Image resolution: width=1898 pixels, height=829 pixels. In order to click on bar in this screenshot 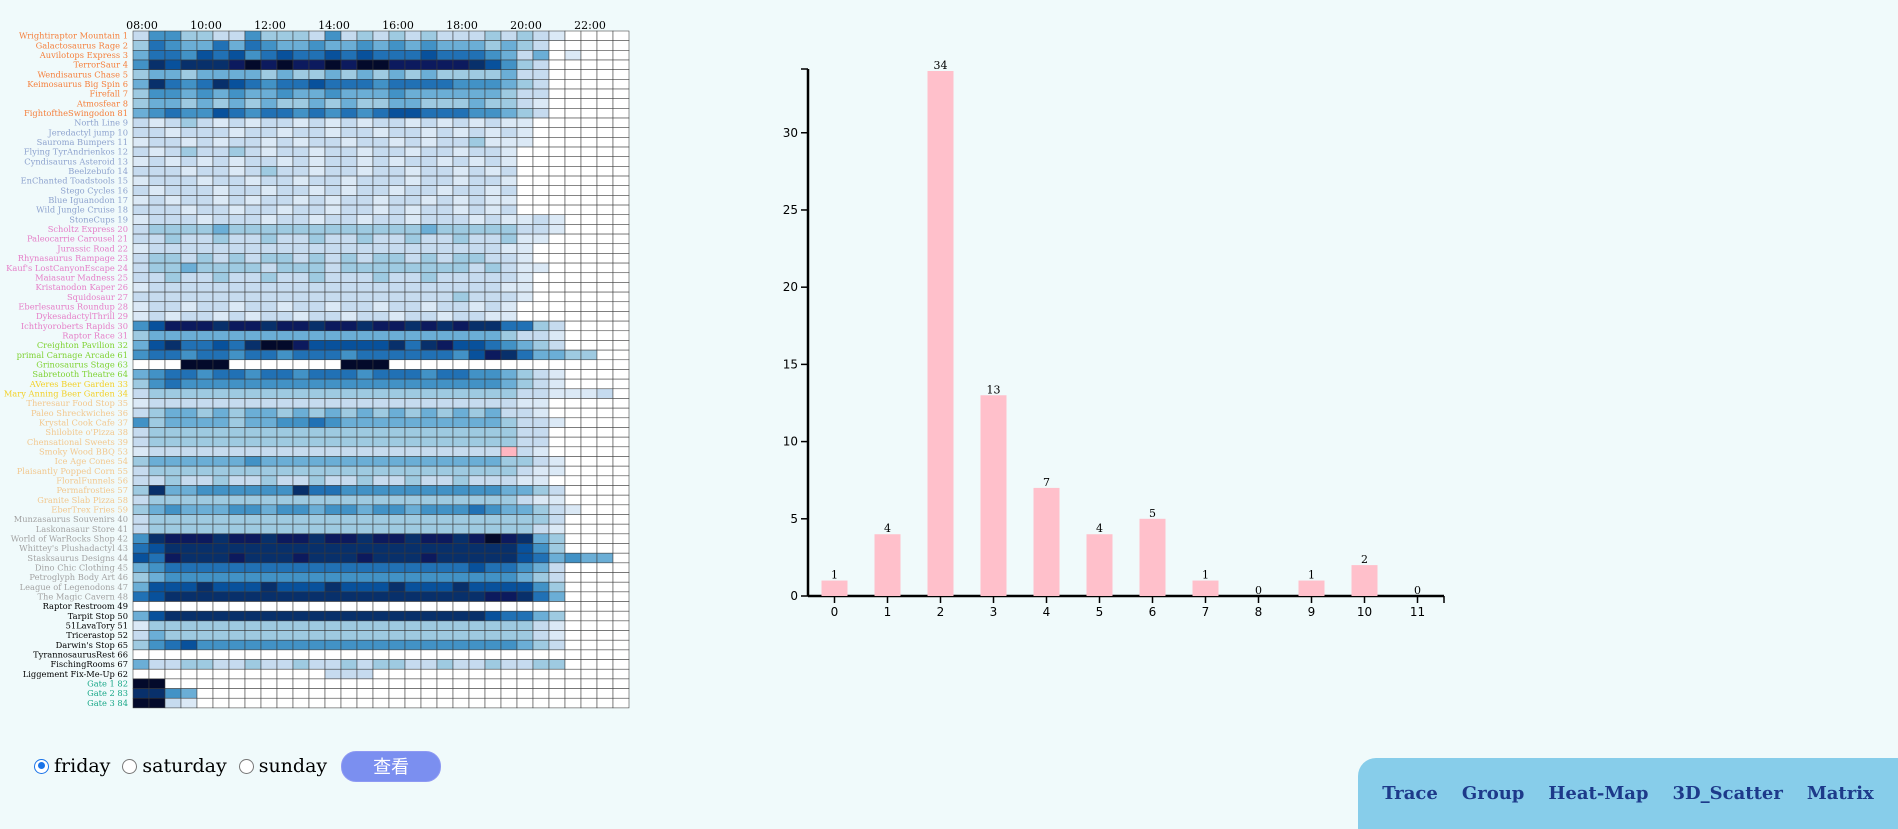, I will do `click(1099, 565)`.